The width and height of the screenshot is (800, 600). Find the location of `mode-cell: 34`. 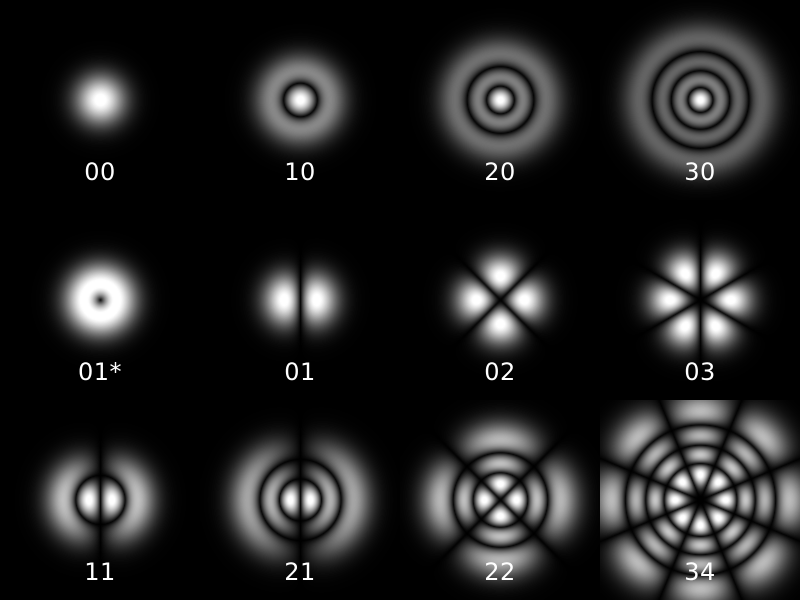

mode-cell: 34 is located at coordinates (700, 500).